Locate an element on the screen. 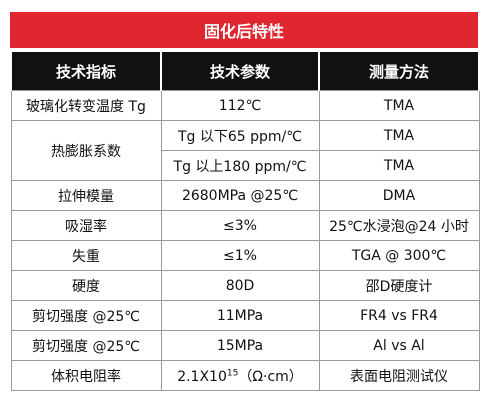  cell: 表面电阻测试仪 is located at coordinates (399, 375).